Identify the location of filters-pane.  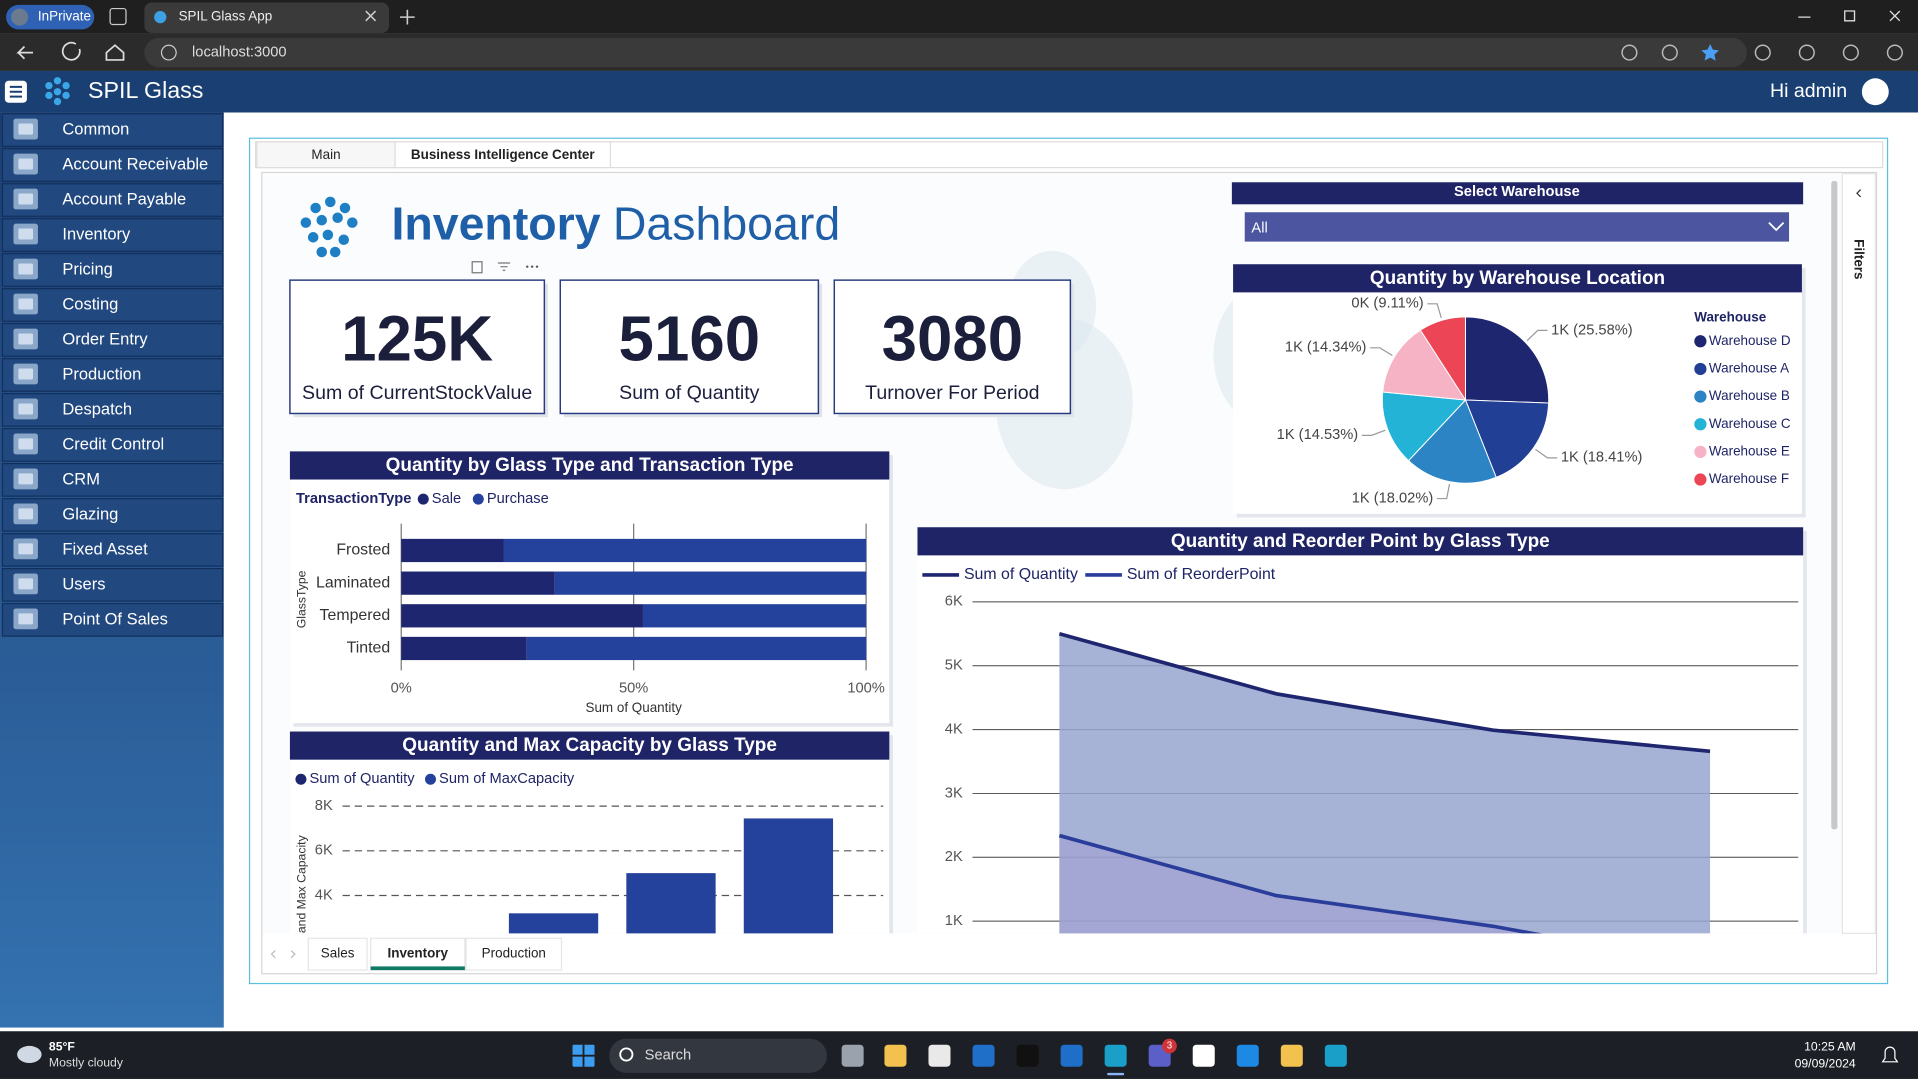
(1858, 553).